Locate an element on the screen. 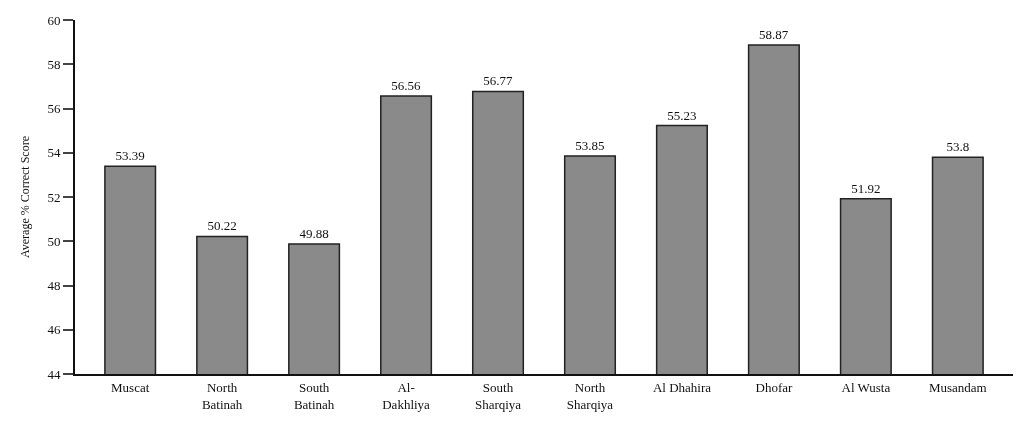 The width and height of the screenshot is (1033, 434). x-tick-label: North Sharqiya is located at coordinates (590, 395).